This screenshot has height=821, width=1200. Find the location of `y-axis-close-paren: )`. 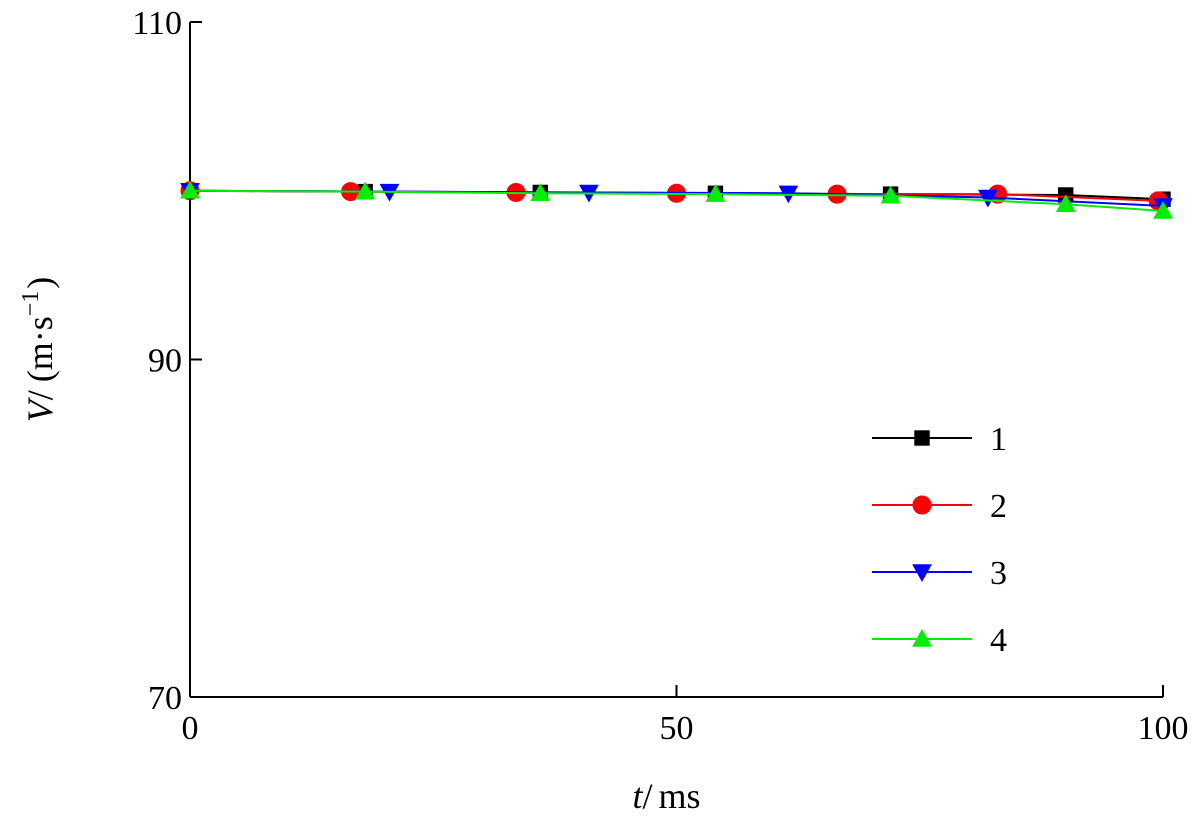

y-axis-close-paren: ) is located at coordinates (40, 283).